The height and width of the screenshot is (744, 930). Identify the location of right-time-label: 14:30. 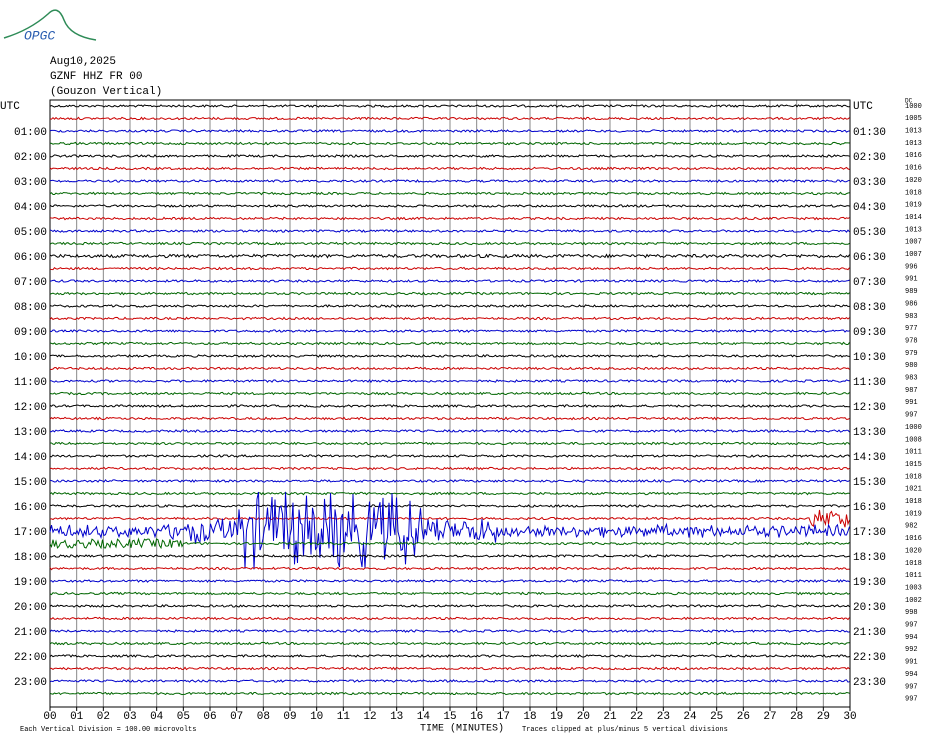
(869, 458).